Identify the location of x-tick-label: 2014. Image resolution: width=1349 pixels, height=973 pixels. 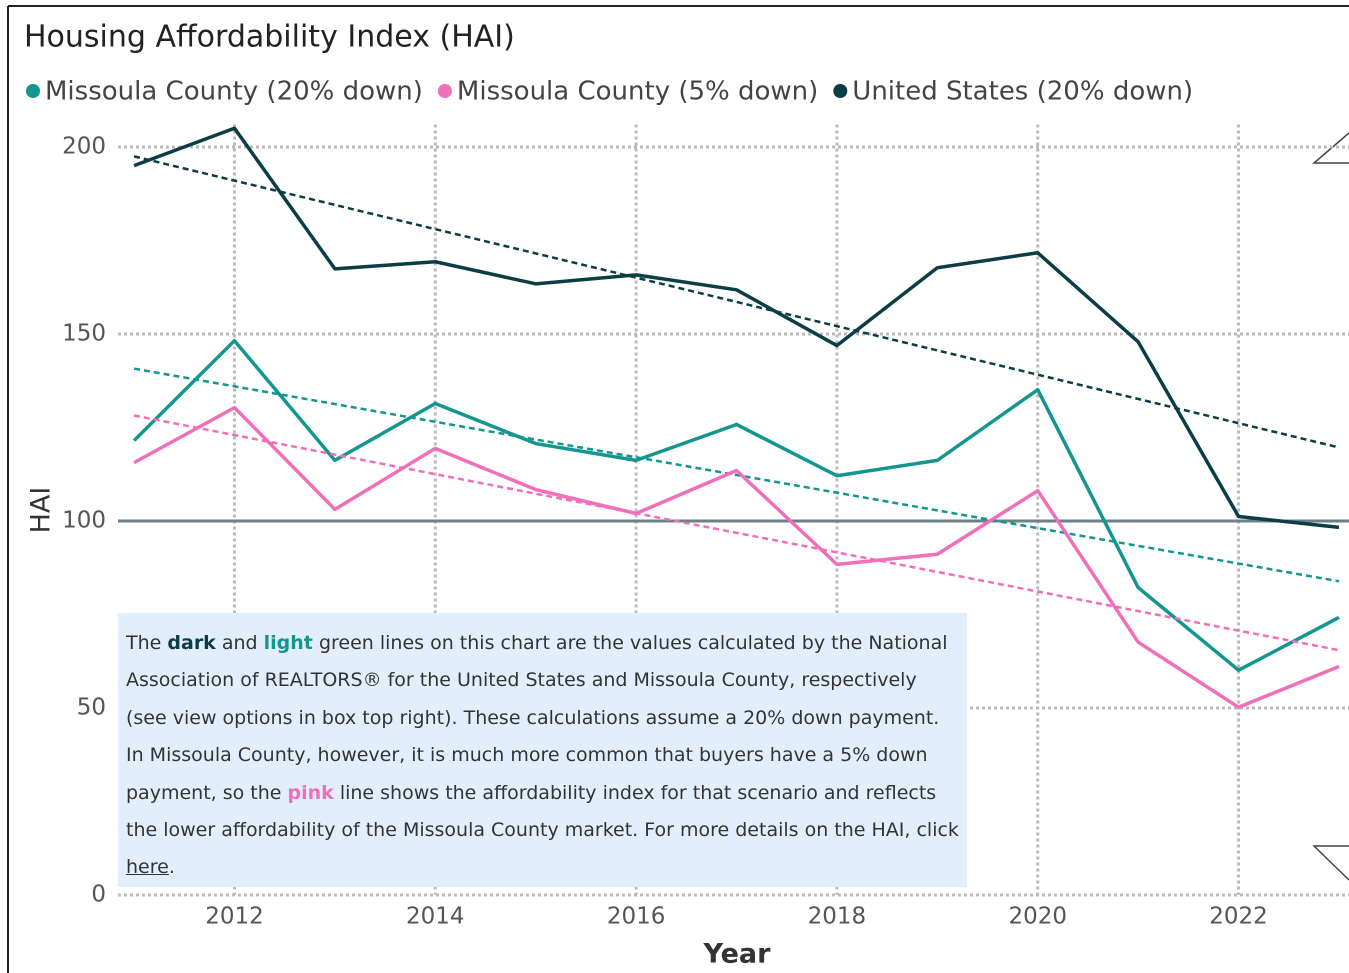
(435, 917).